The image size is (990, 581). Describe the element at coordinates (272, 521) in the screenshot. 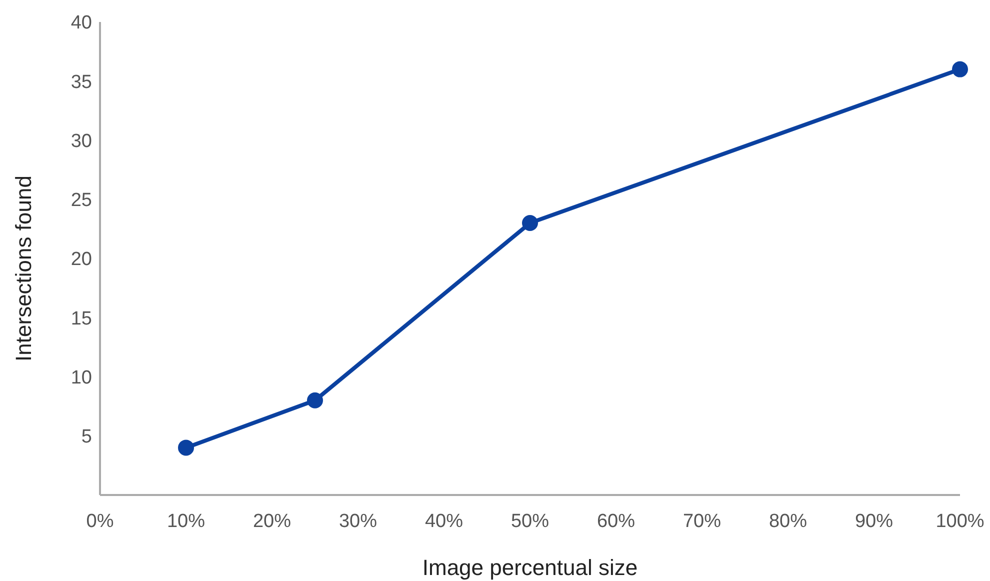

I see `x-tick-label: 20%` at that location.